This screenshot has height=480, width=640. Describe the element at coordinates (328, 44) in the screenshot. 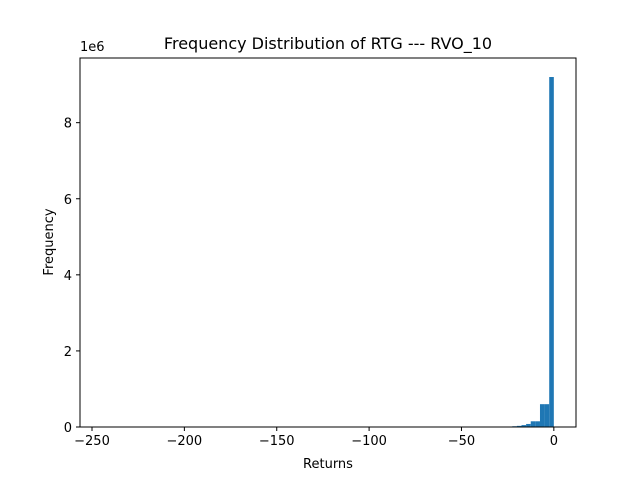

I see `chart-title: Frequency Distribution of RTG --- RVO_10` at that location.